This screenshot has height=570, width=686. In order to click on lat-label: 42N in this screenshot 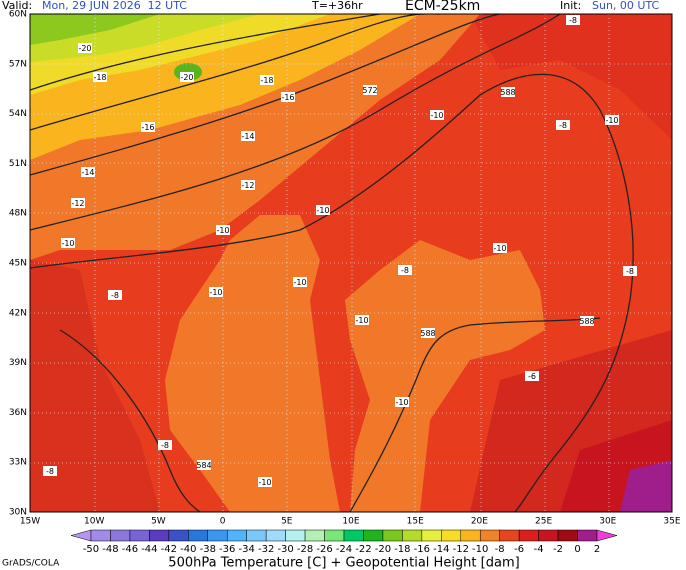, I will do `click(18, 313)`.